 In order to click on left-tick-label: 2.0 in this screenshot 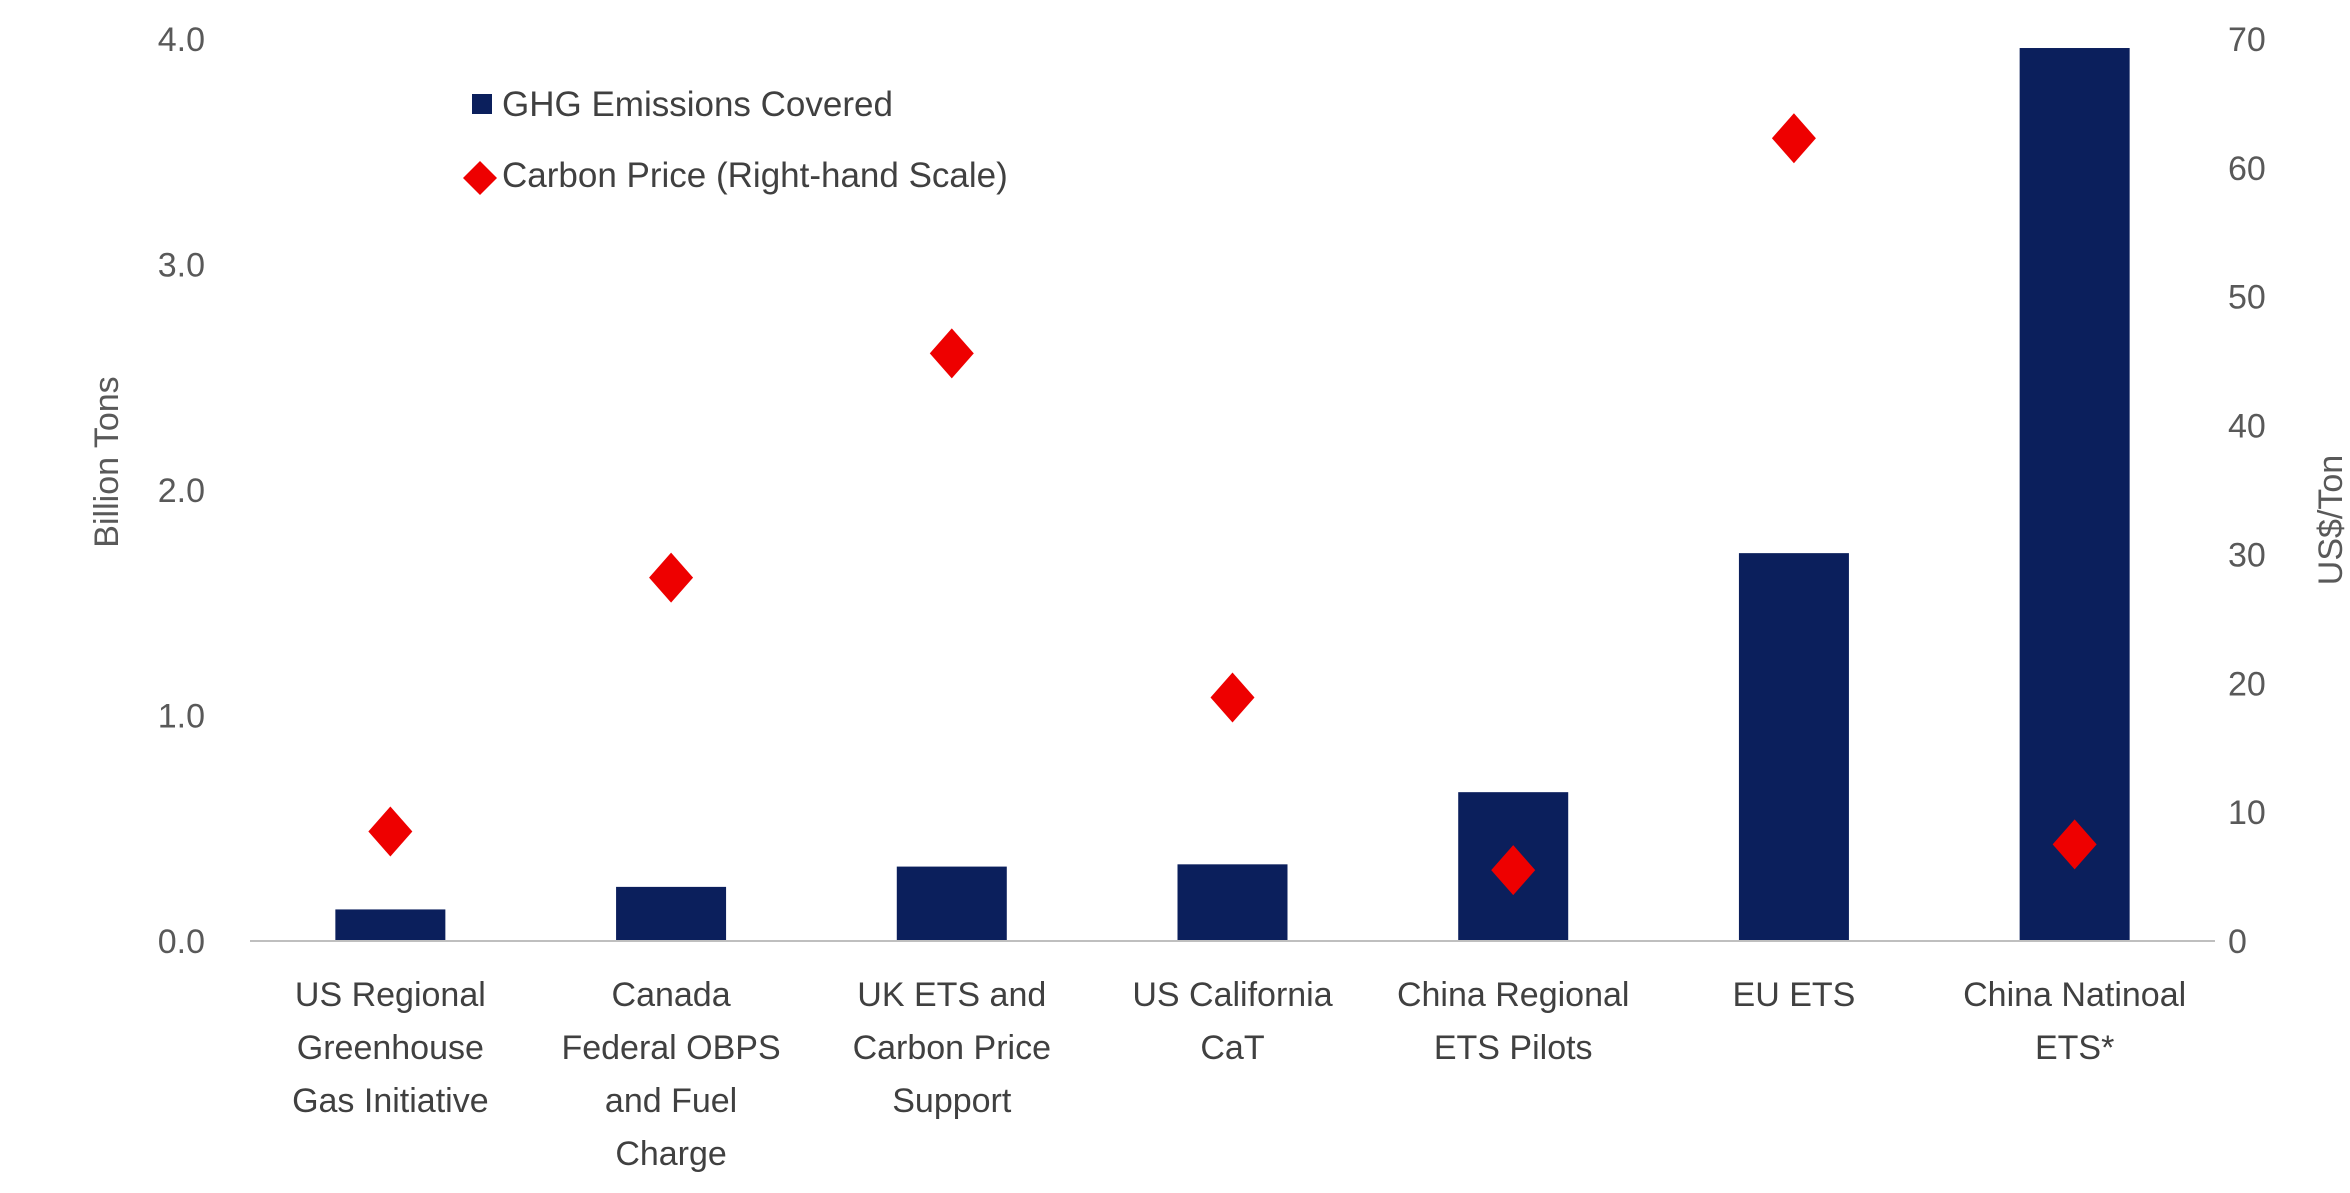, I will do `click(181, 491)`.